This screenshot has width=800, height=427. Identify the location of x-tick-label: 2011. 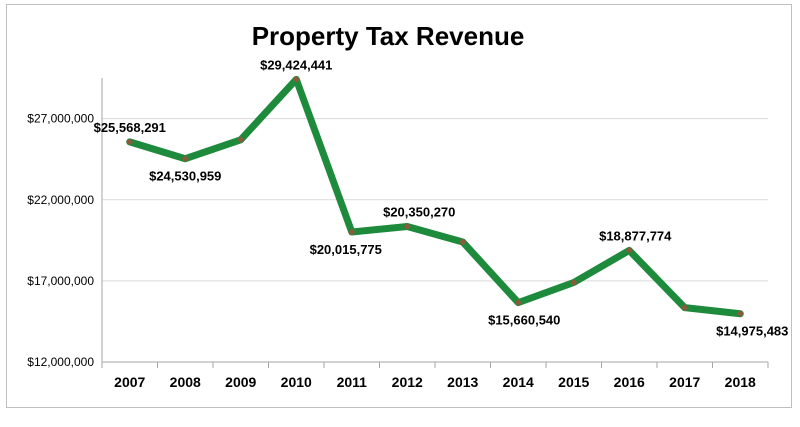
(352, 382).